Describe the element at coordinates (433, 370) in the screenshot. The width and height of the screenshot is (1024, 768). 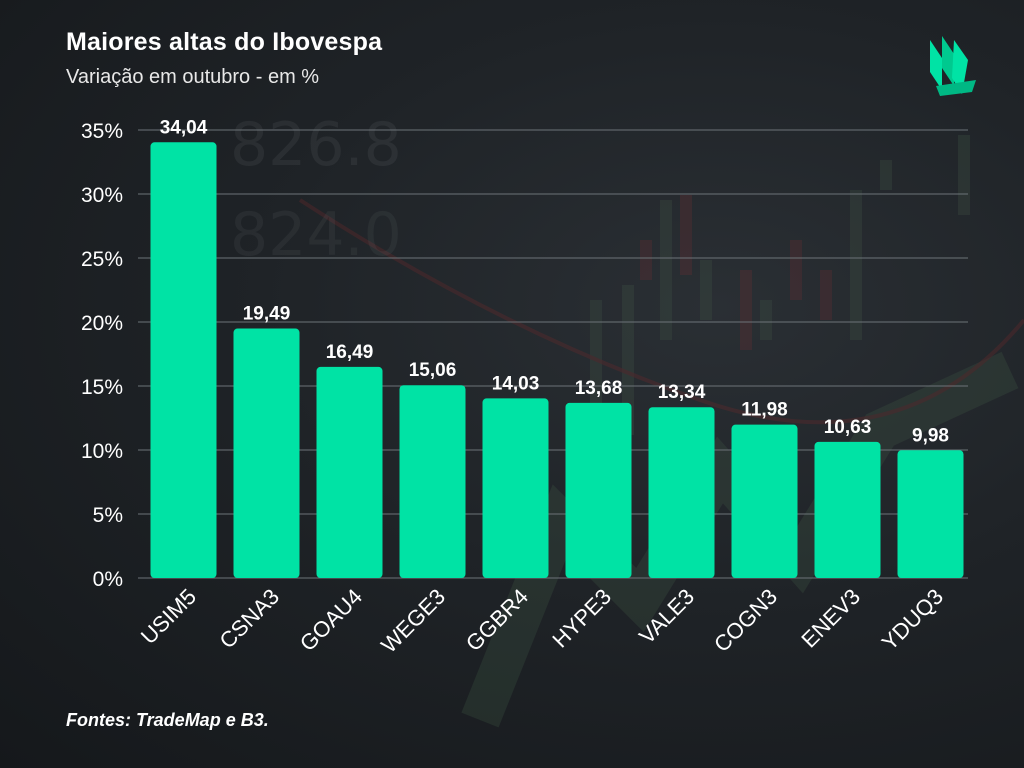
I see `data-label: 15,06` at that location.